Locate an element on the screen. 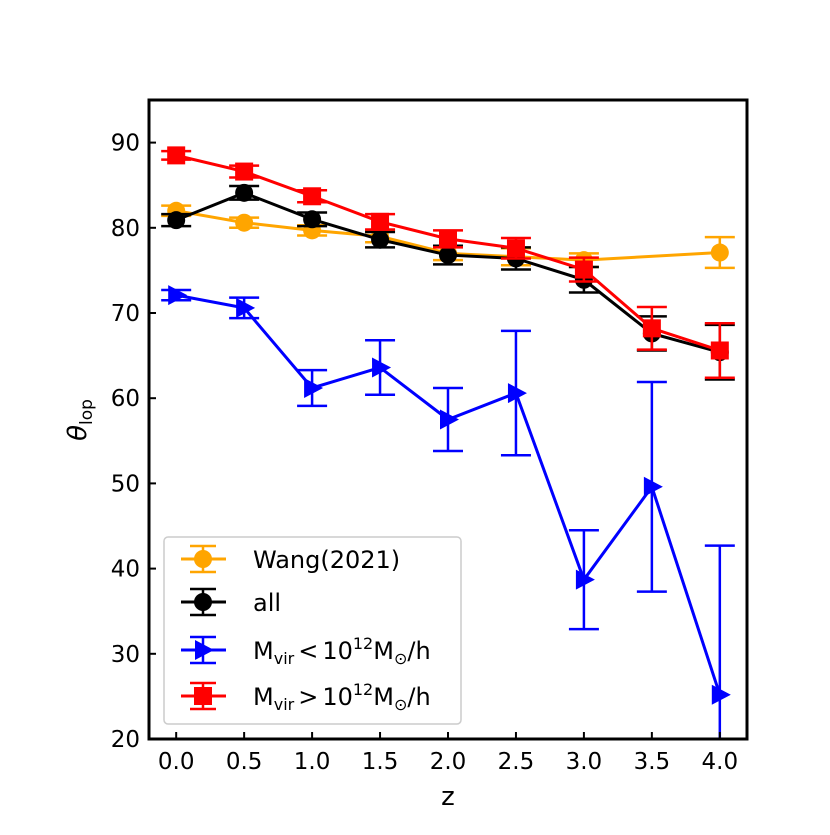 This screenshot has height=835, width=830. x-tick-label: 1.0 is located at coordinates (312, 762).